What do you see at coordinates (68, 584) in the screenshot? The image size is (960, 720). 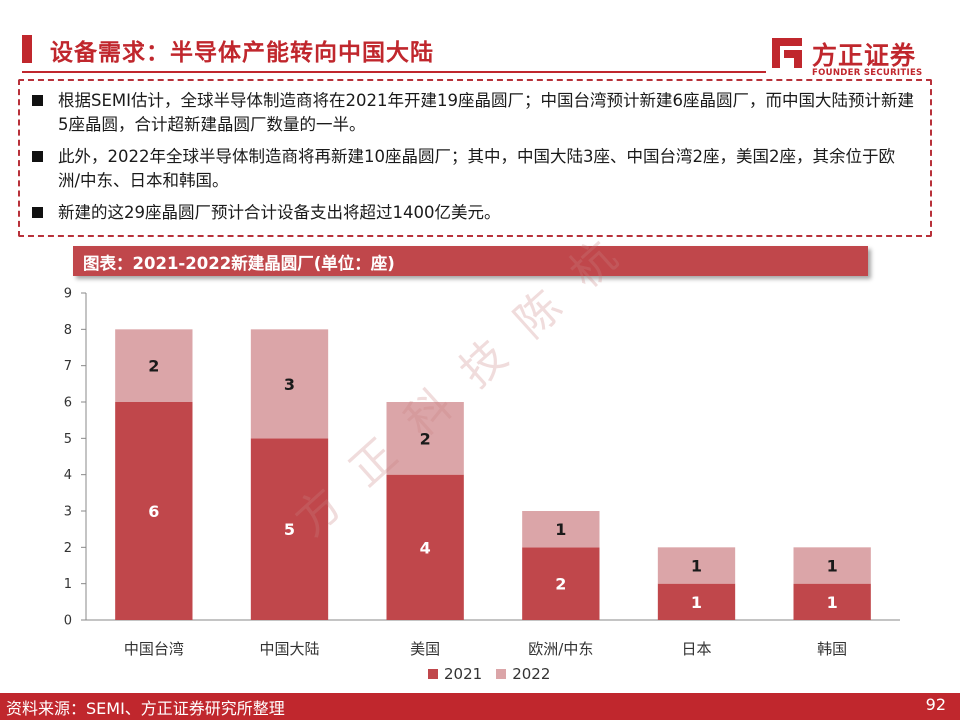 I see `y-tick-label: 1` at bounding box center [68, 584].